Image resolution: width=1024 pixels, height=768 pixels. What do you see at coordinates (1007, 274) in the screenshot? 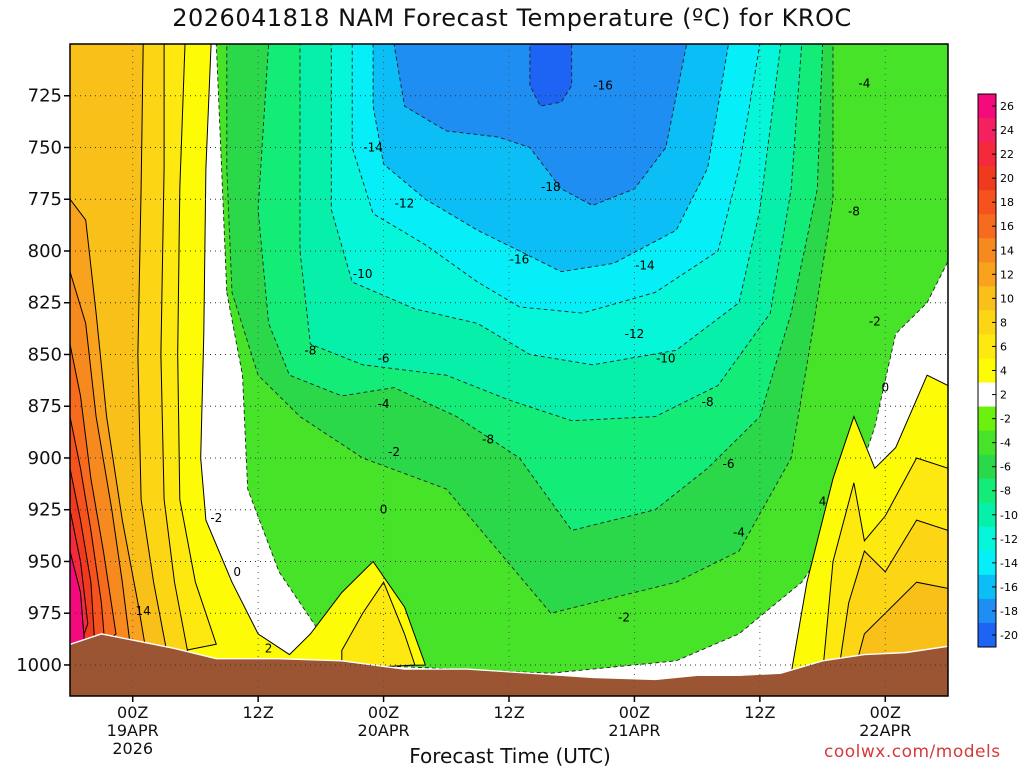
I see `colorbar-label-12: 12` at bounding box center [1007, 274].